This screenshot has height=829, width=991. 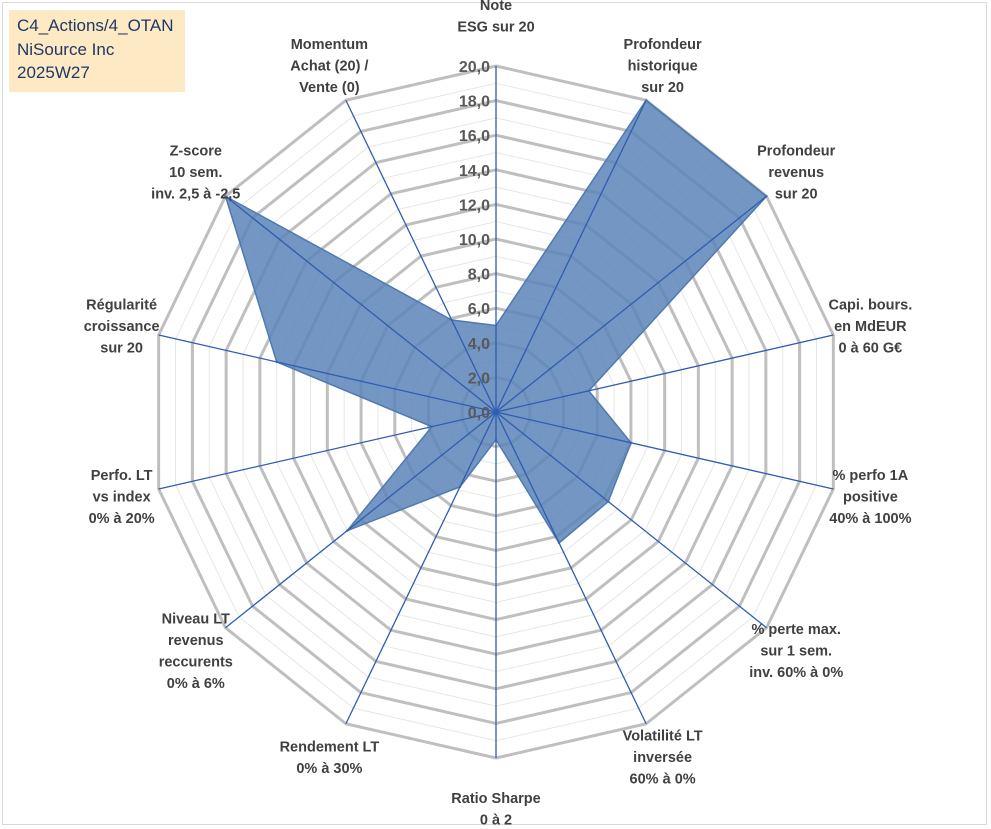 I want to click on axis-label: Momentum Achat (20) / Vente (0), so click(x=329, y=66).